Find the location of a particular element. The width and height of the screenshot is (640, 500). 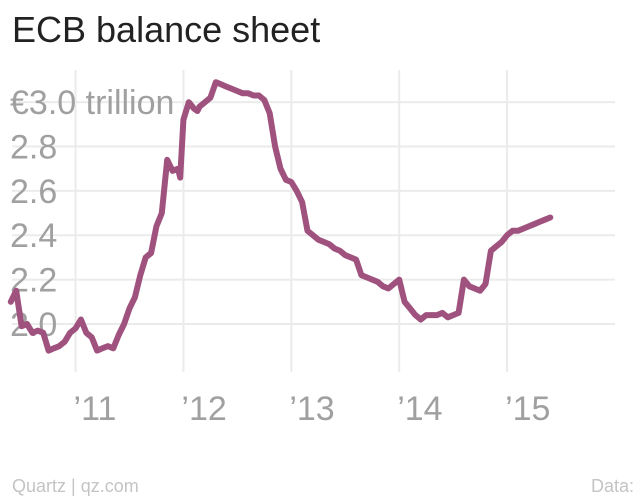

footer-source: Quartz | qz.com is located at coordinates (75, 486).